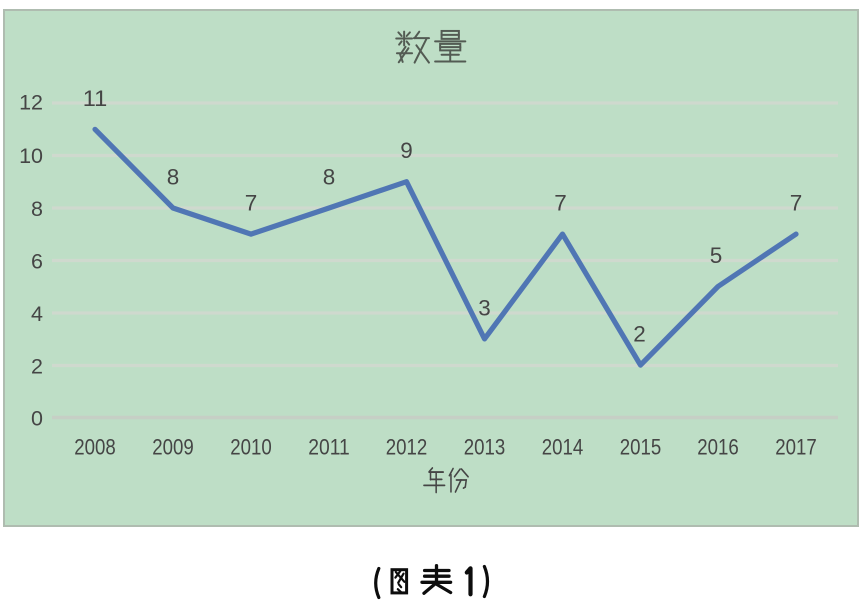  Describe the element at coordinates (31, 156) in the screenshot. I see `svg-text: 10` at that location.